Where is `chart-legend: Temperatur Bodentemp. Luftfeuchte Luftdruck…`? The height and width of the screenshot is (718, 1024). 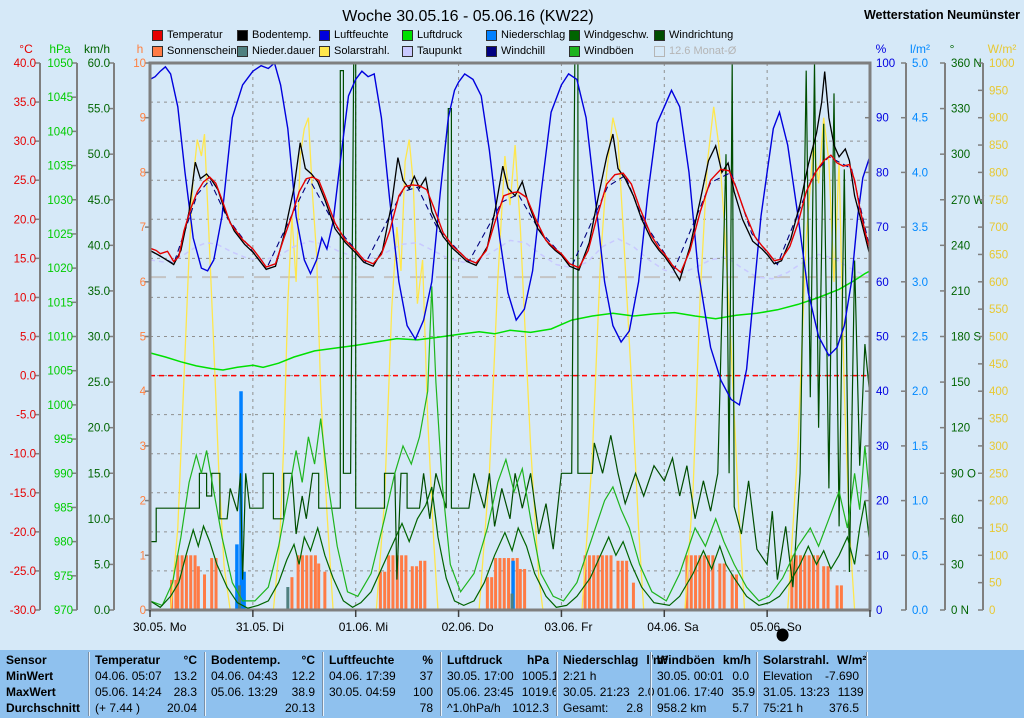
chart-legend: Temperatur Bodentemp. Luftfeuchte Luftdruck… is located at coordinates (522, 43).